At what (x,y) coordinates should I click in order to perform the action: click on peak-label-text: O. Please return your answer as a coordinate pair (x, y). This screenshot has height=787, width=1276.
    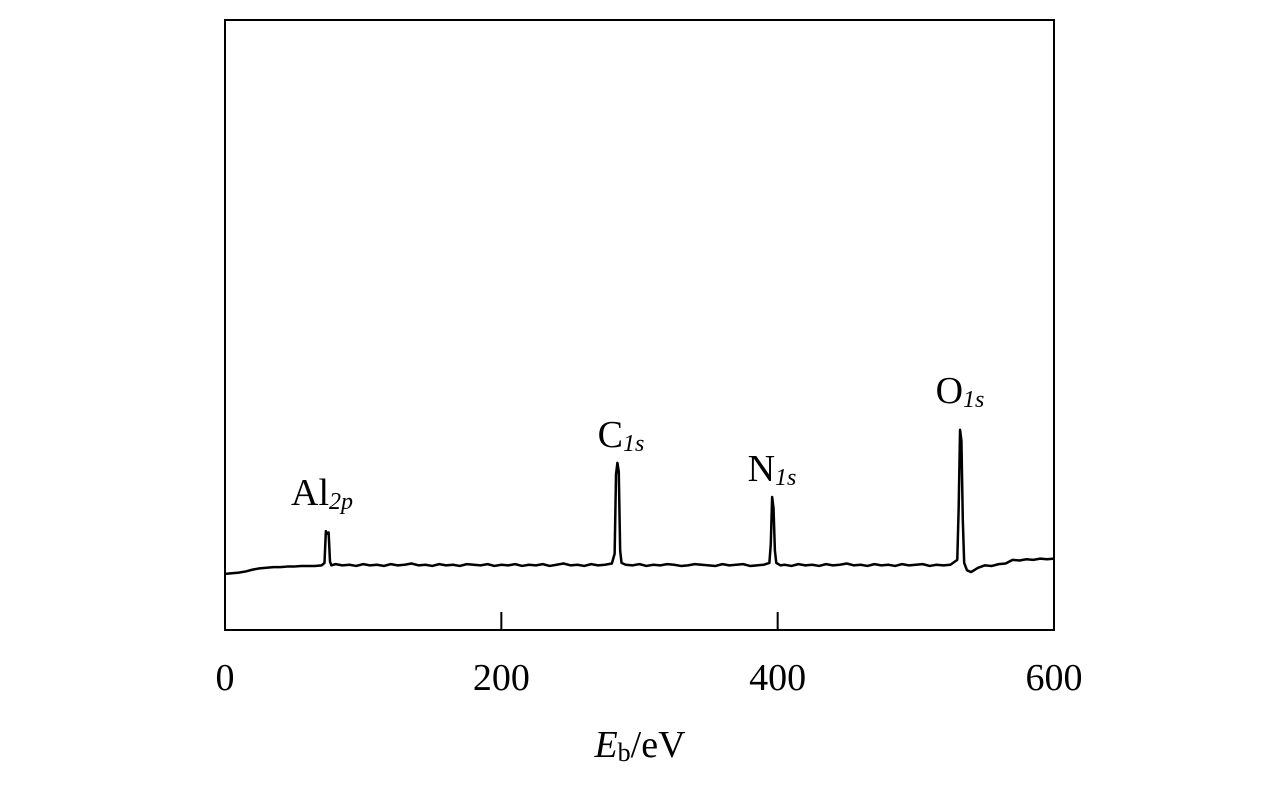
    Looking at the image, I should click on (949, 391).